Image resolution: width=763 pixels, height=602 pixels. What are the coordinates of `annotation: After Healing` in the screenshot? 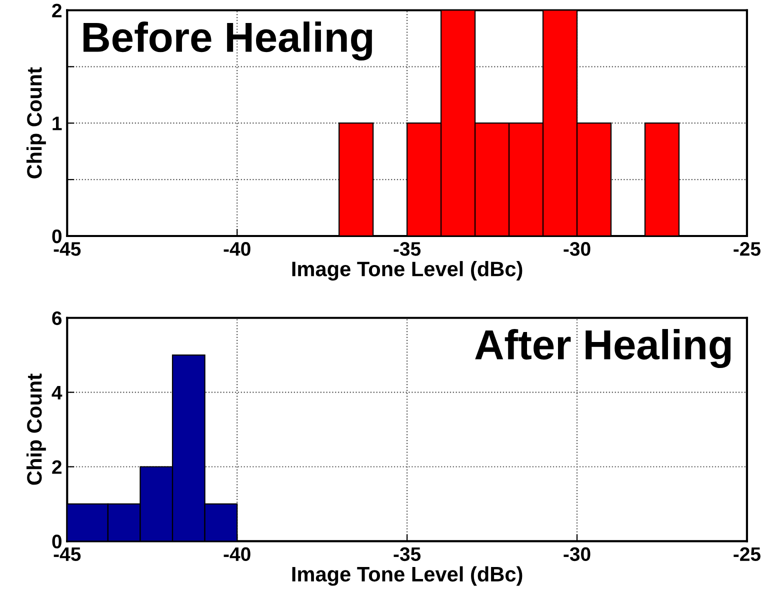 It's located at (603, 348).